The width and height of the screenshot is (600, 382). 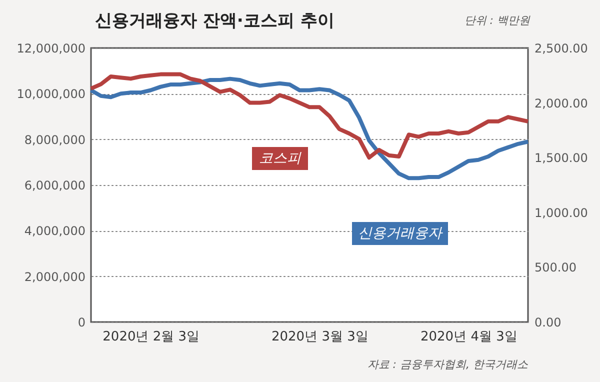 I want to click on y2-tick-label: 2,500.00, so click(x=561, y=49).